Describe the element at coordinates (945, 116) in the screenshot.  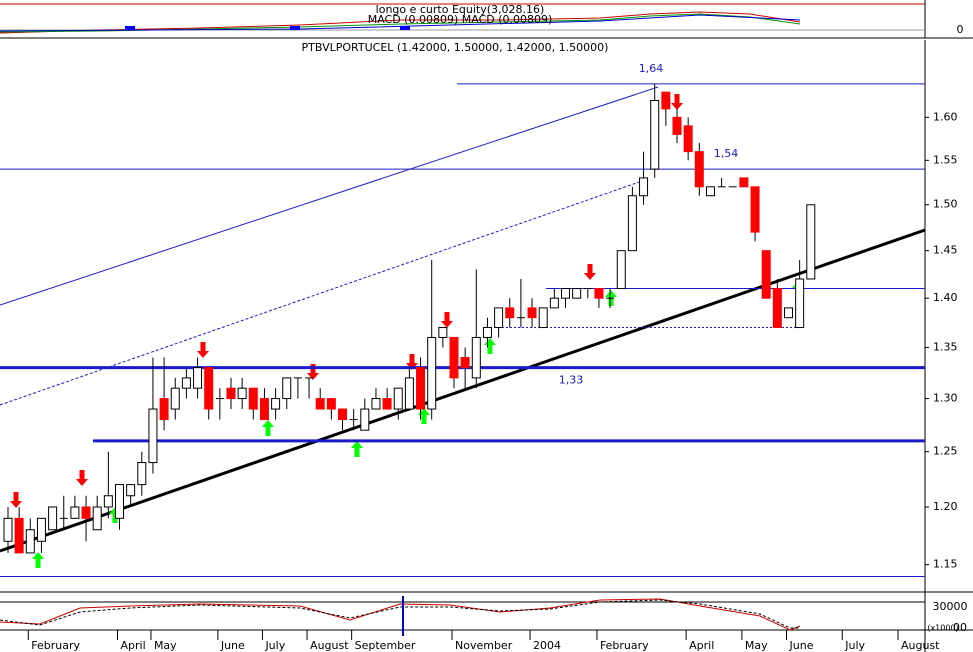
I see `y-tick-label: 1.60` at that location.